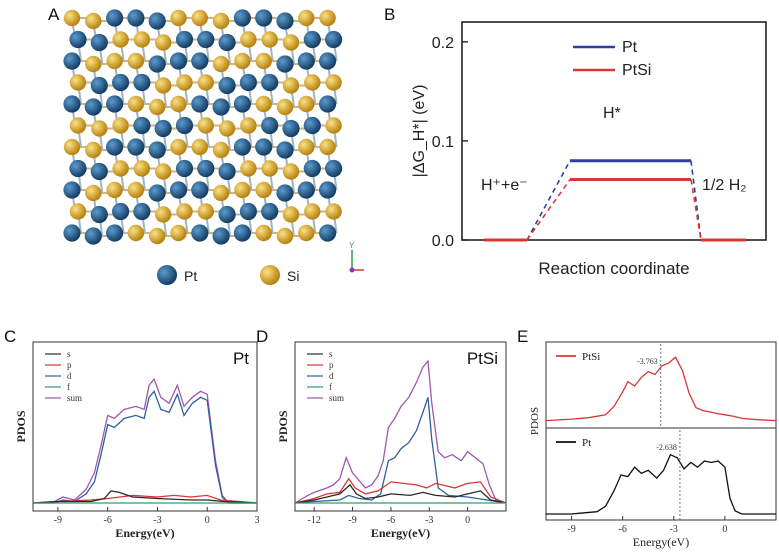 The width and height of the screenshot is (779, 556). What do you see at coordinates (69, 354) in the screenshot?
I see `legend-label-s: s` at bounding box center [69, 354].